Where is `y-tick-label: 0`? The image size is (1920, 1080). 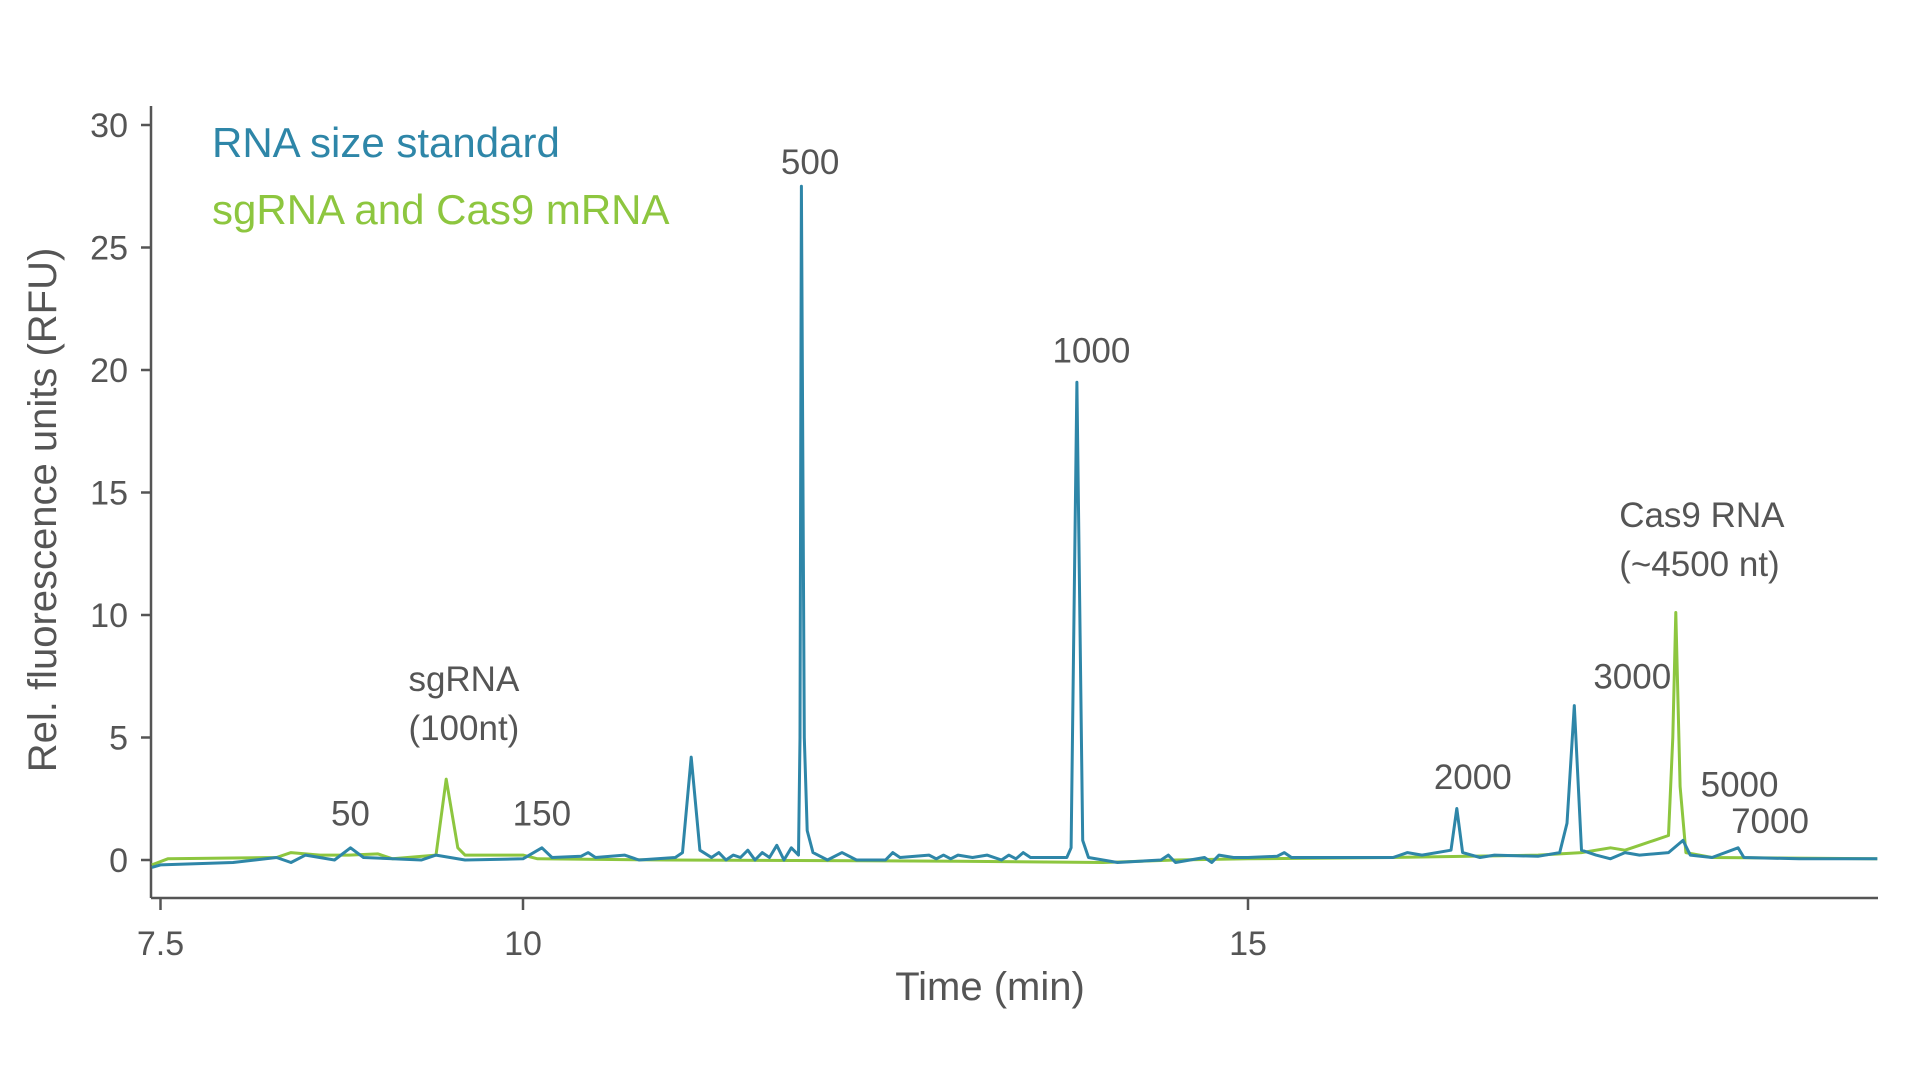 y-tick-label: 0 is located at coordinates (118, 861).